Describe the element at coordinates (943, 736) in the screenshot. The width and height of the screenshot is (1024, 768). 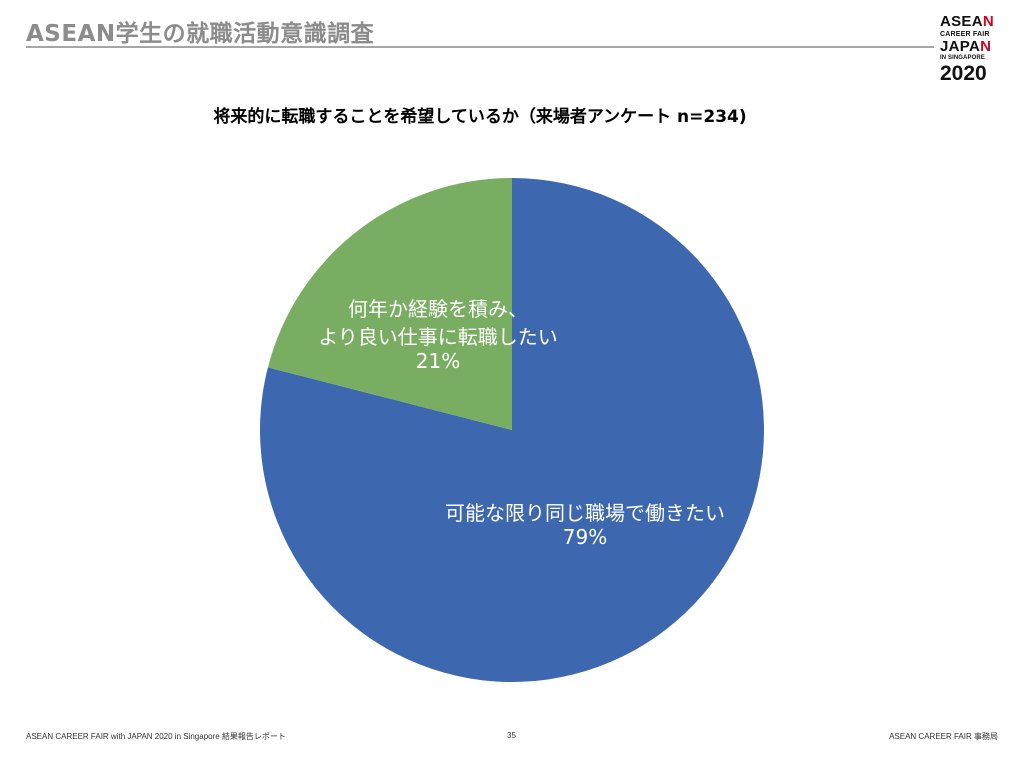
I see `footer-organizer: ASEAN CAREER FAIR 事務局` at that location.